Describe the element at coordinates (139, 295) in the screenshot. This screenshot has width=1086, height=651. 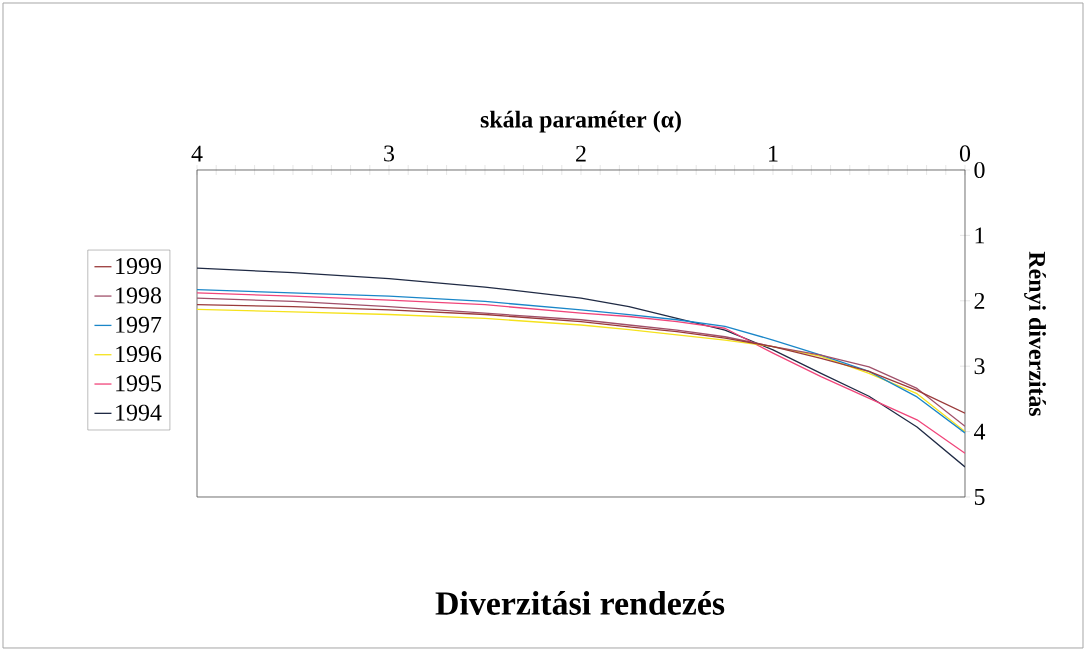
I see `legend-label: 1998` at that location.